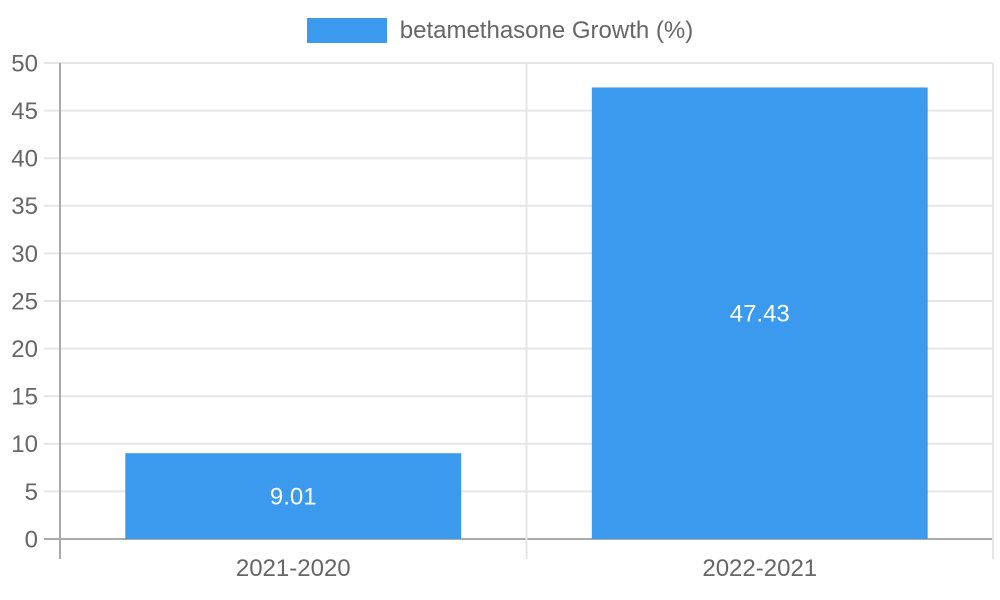 The height and width of the screenshot is (600, 1000). I want to click on y-tick-label: 25, so click(24, 301).